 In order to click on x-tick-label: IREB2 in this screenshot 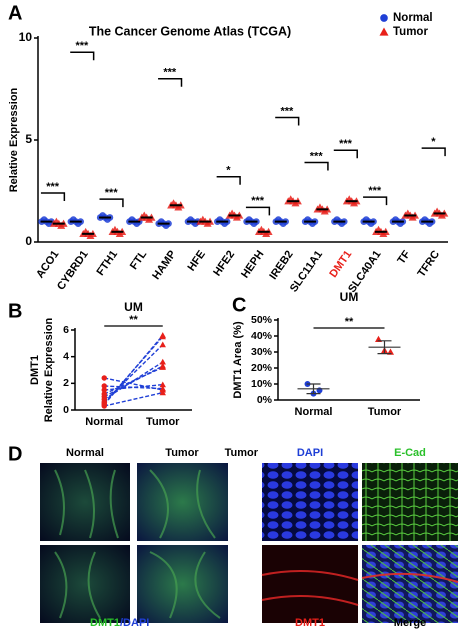, I will do `click(281, 265)`.